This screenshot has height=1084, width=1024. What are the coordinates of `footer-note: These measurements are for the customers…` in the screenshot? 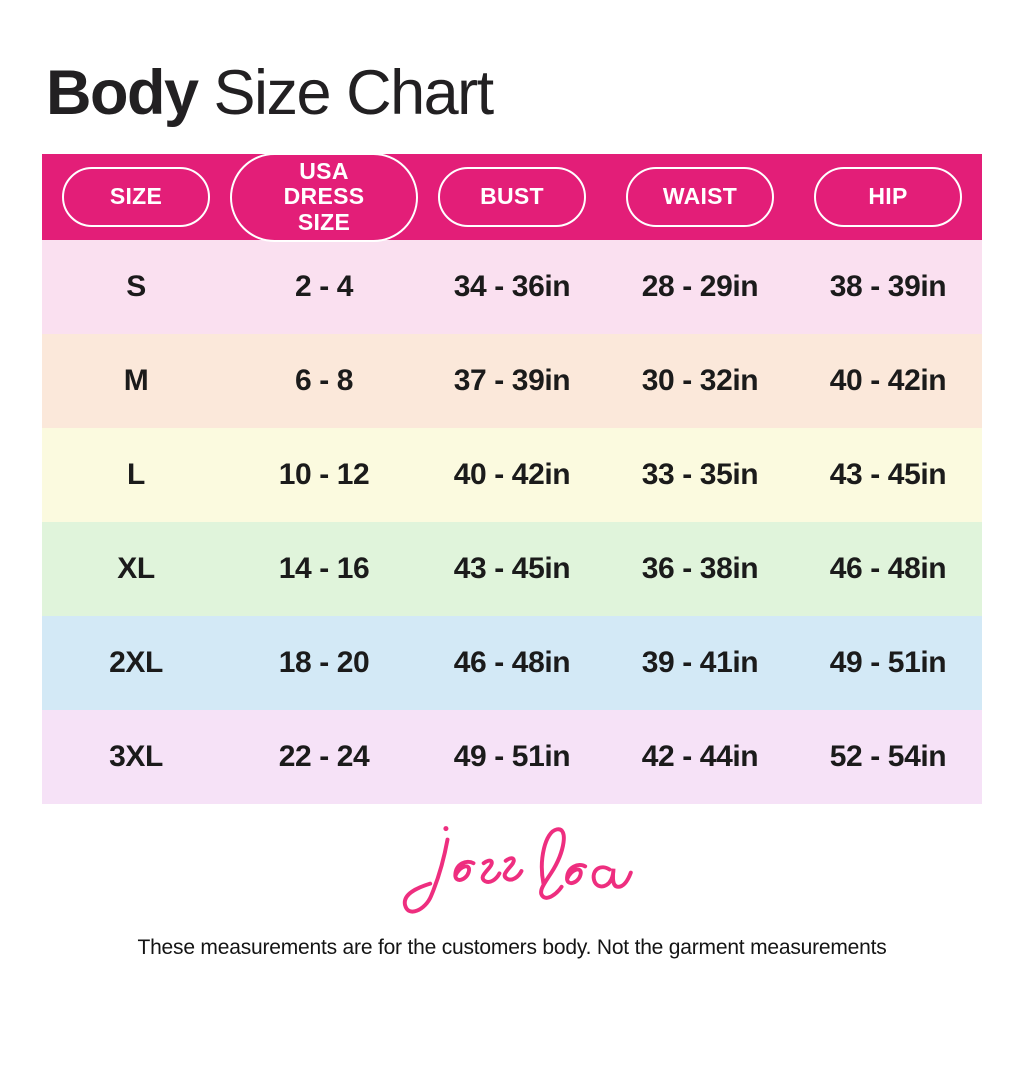 It's located at (512, 948).